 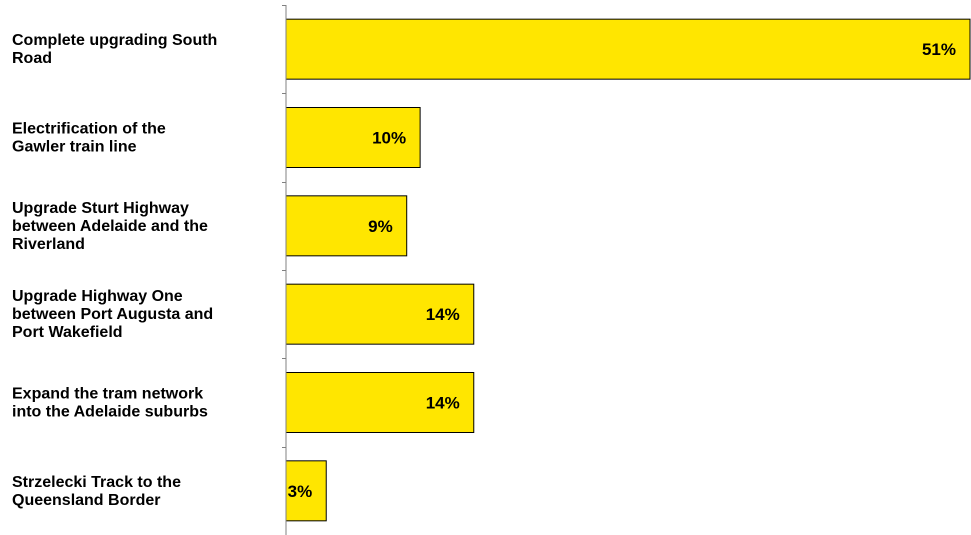 I want to click on category-label-line: between Port Augusta and, so click(x=112, y=314).